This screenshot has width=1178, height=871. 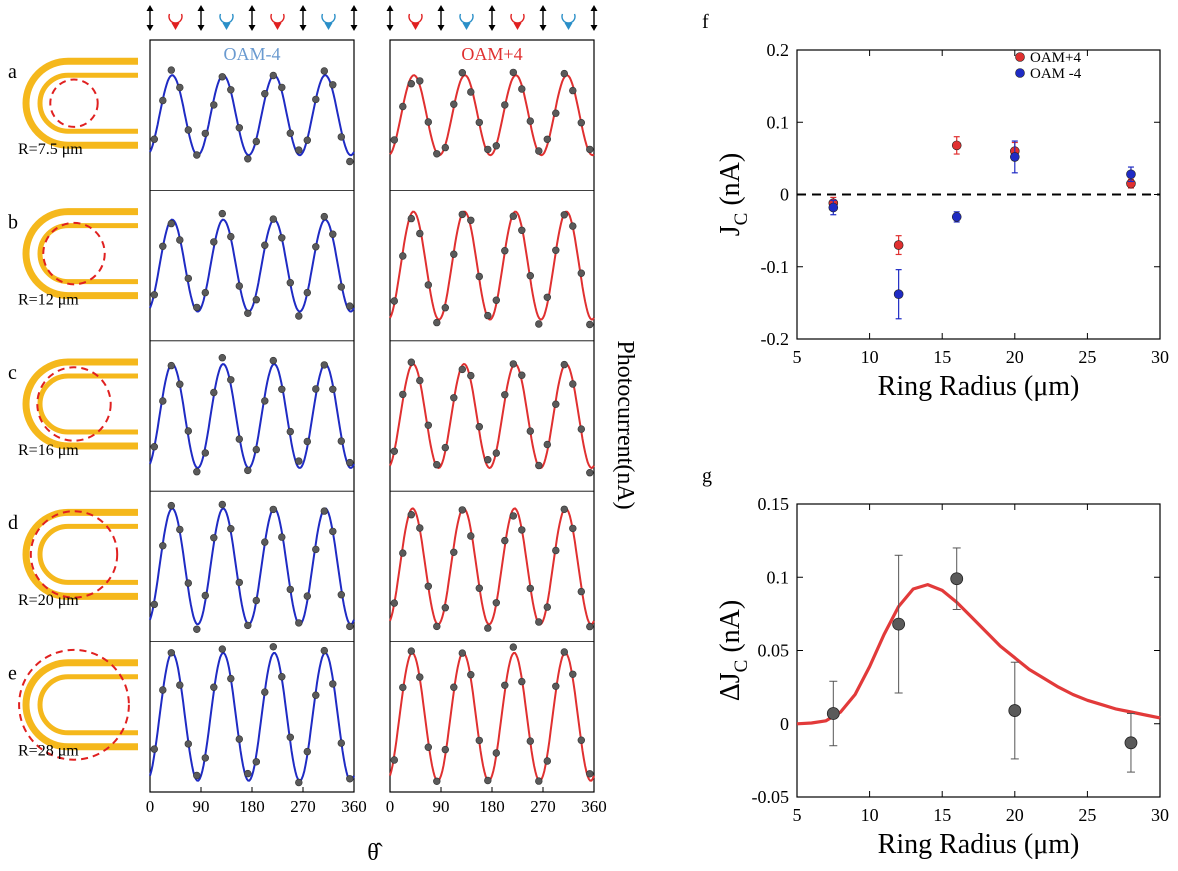 What do you see at coordinates (942, 357) in the screenshot?
I see `x-tick-label: 15` at bounding box center [942, 357].